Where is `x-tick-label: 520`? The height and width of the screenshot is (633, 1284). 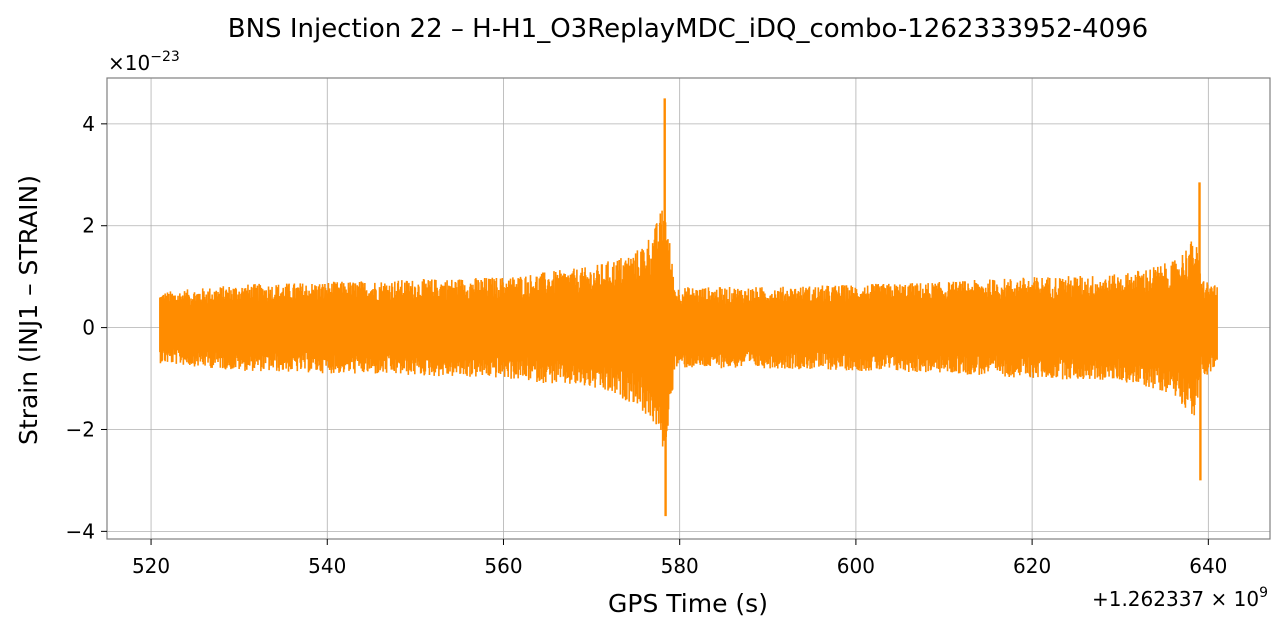 x-tick-label: 520 is located at coordinates (151, 566).